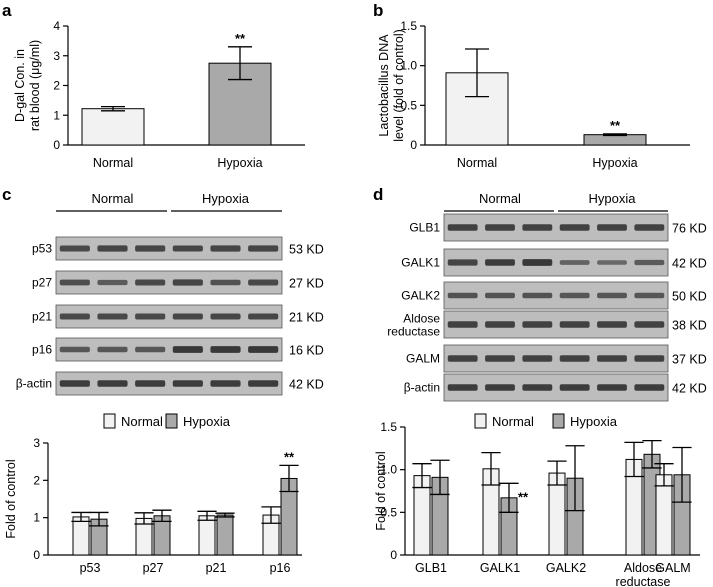 The width and height of the screenshot is (713, 587). I want to click on blot-c-kd-label: 42 KD, so click(306, 385).